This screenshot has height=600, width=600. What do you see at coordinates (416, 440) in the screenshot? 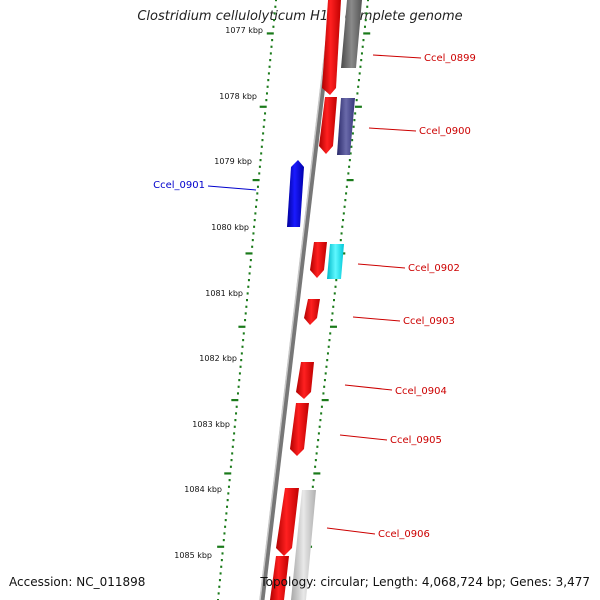
I see `gene-label-ccel-0905: Ccel_0905` at bounding box center [416, 440].